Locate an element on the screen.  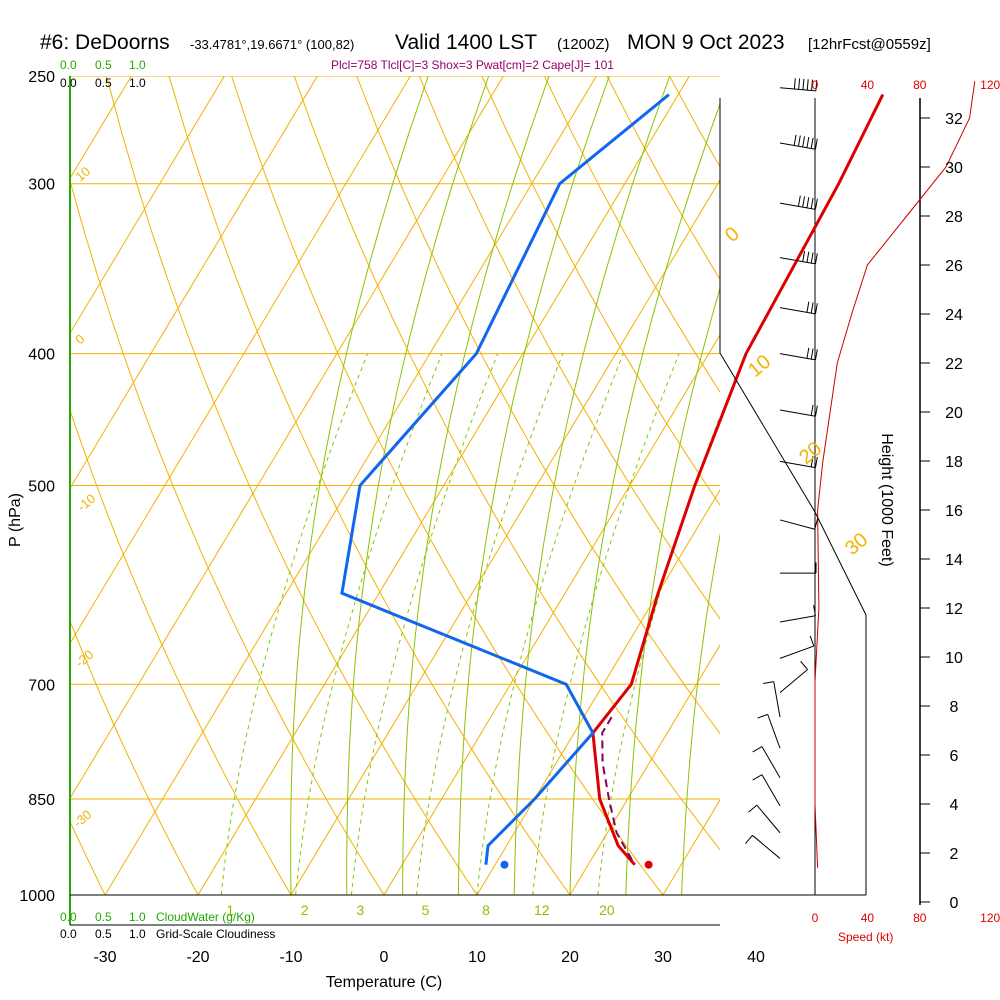
pressure-tick-label: 400 is located at coordinates (41, 355).